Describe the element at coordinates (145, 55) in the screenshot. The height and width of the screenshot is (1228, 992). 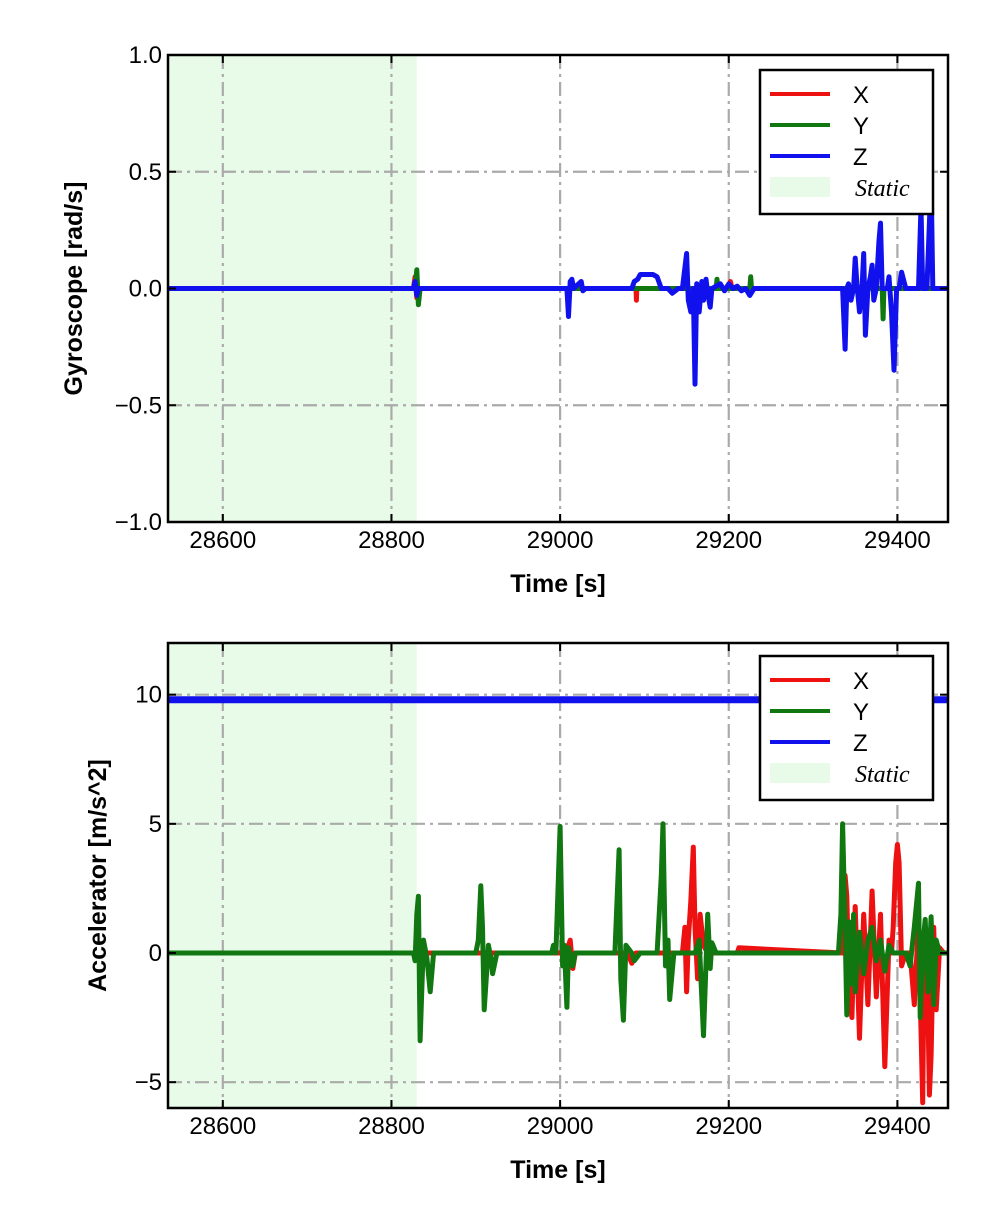
I see `y-tick-label: 1.0` at that location.